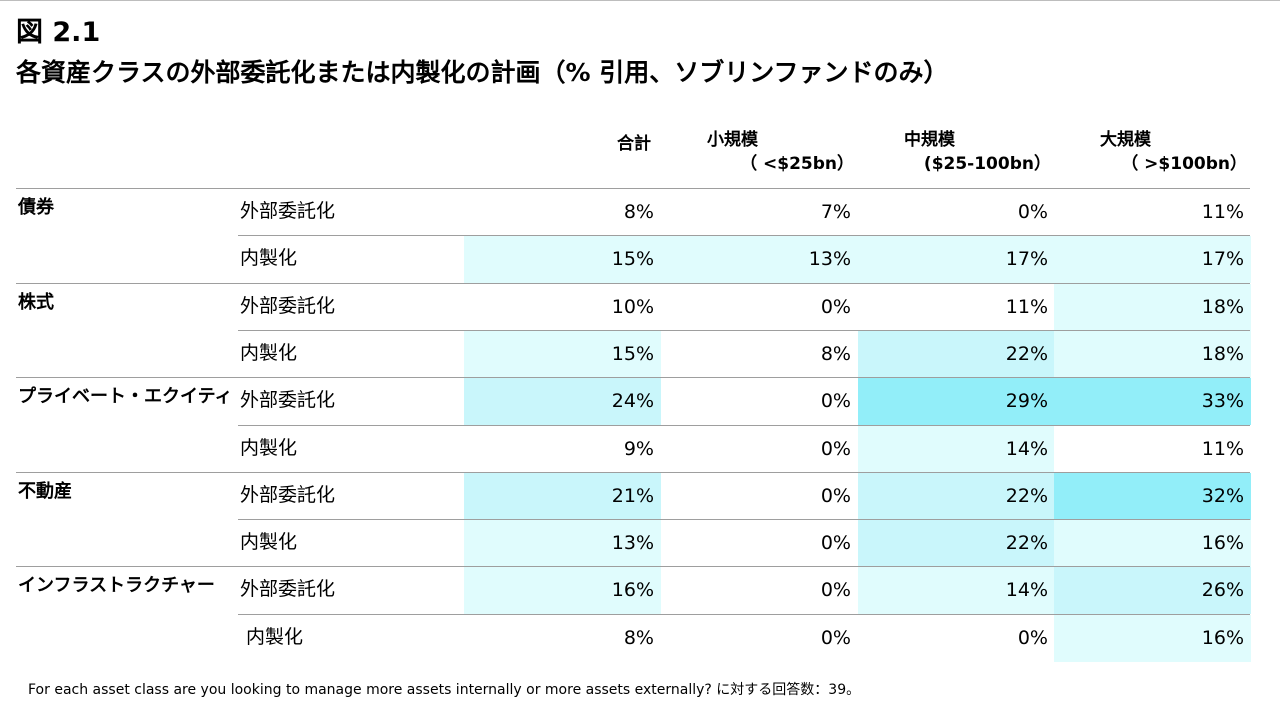  Describe the element at coordinates (987, 164) in the screenshot. I see `column-header-range: ($25-100bn）` at that location.